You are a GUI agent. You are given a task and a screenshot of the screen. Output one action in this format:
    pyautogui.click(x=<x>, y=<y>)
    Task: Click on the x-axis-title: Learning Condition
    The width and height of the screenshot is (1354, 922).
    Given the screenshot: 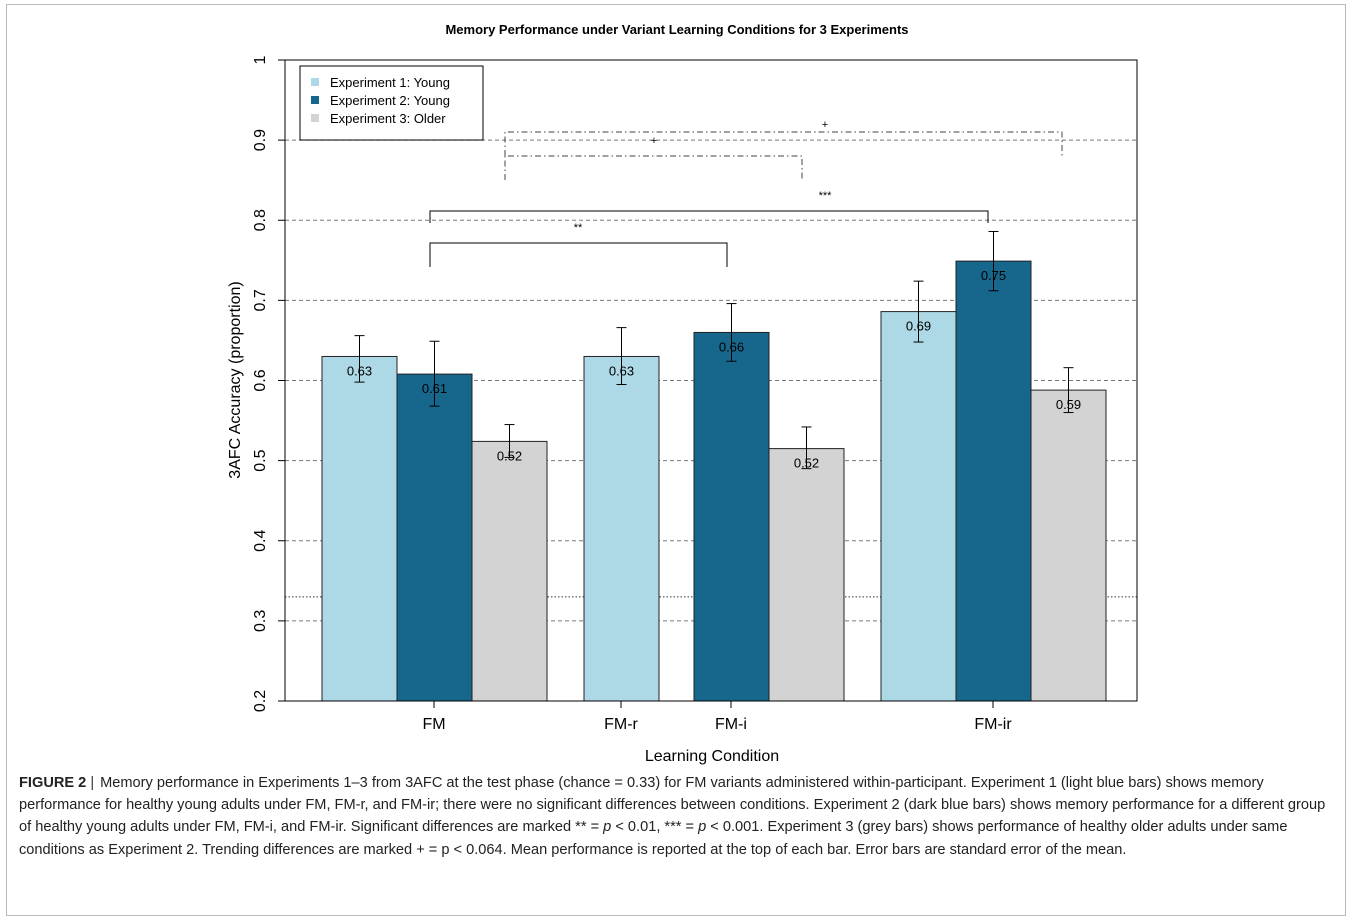 What is the action you would take?
    pyautogui.click(x=712, y=756)
    